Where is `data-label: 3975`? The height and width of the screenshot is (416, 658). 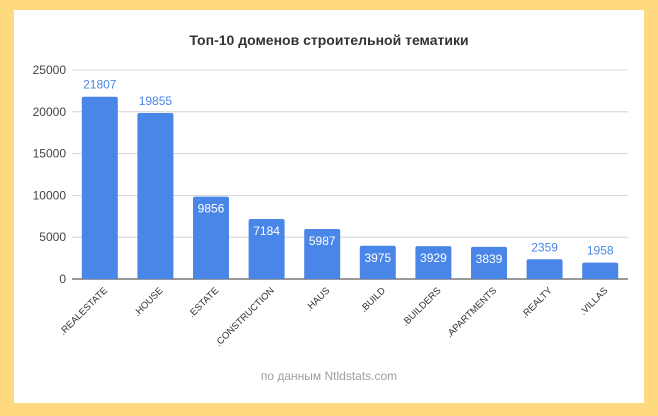
data-label: 3975 is located at coordinates (377, 258).